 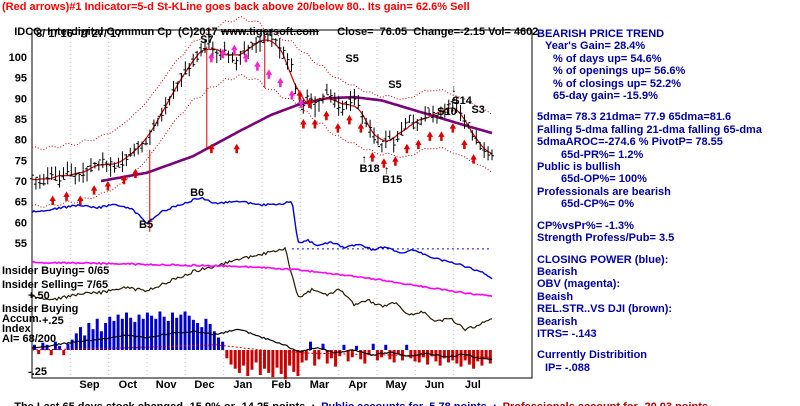 I want to click on panel-line: BEARISH PRICE TREND, so click(x=601, y=34).